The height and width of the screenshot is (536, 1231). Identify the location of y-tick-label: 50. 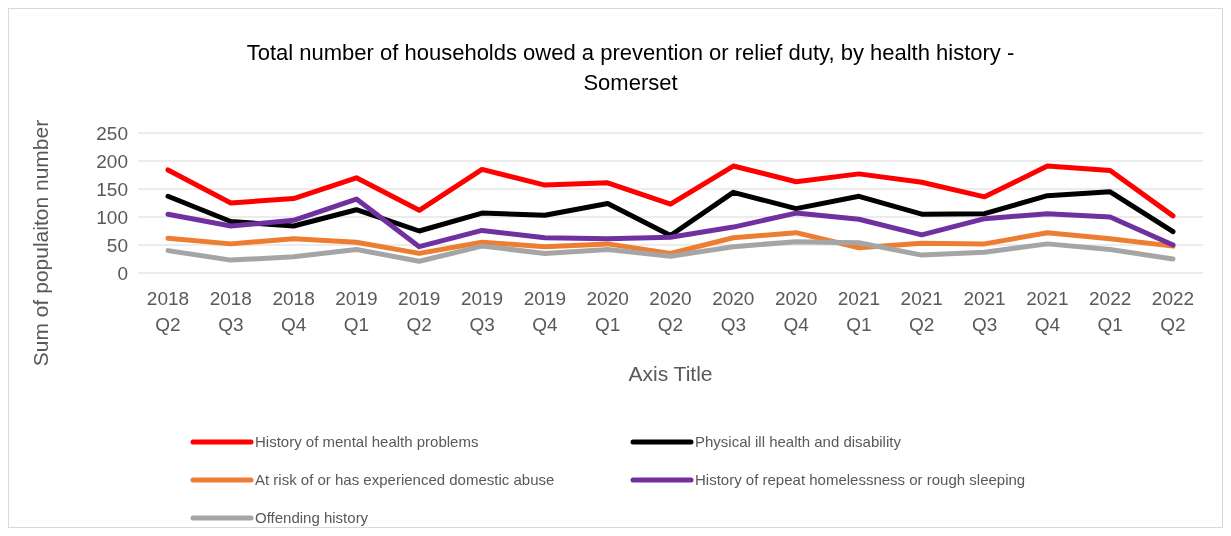
(117, 245).